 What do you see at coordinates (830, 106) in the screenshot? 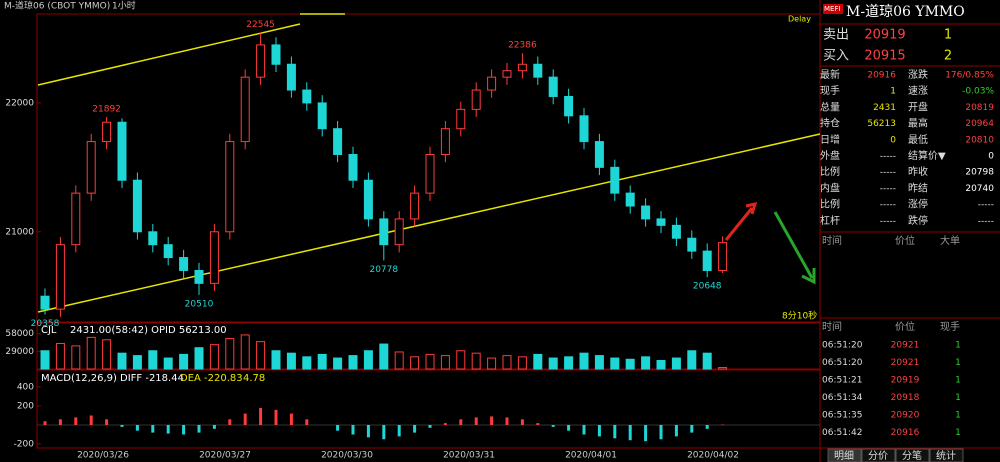
I see `quote-label: 总量` at bounding box center [830, 106].